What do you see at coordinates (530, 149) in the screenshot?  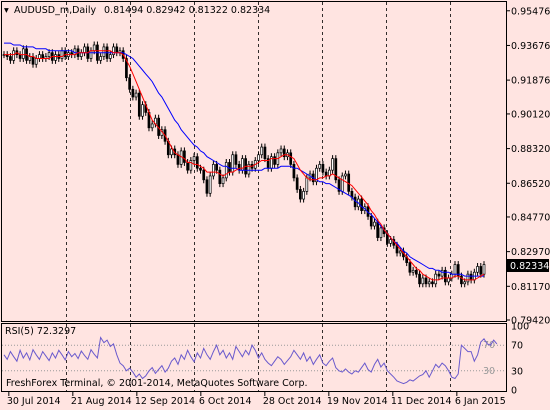 I see `price-tick-label: 0.88320` at bounding box center [530, 149].